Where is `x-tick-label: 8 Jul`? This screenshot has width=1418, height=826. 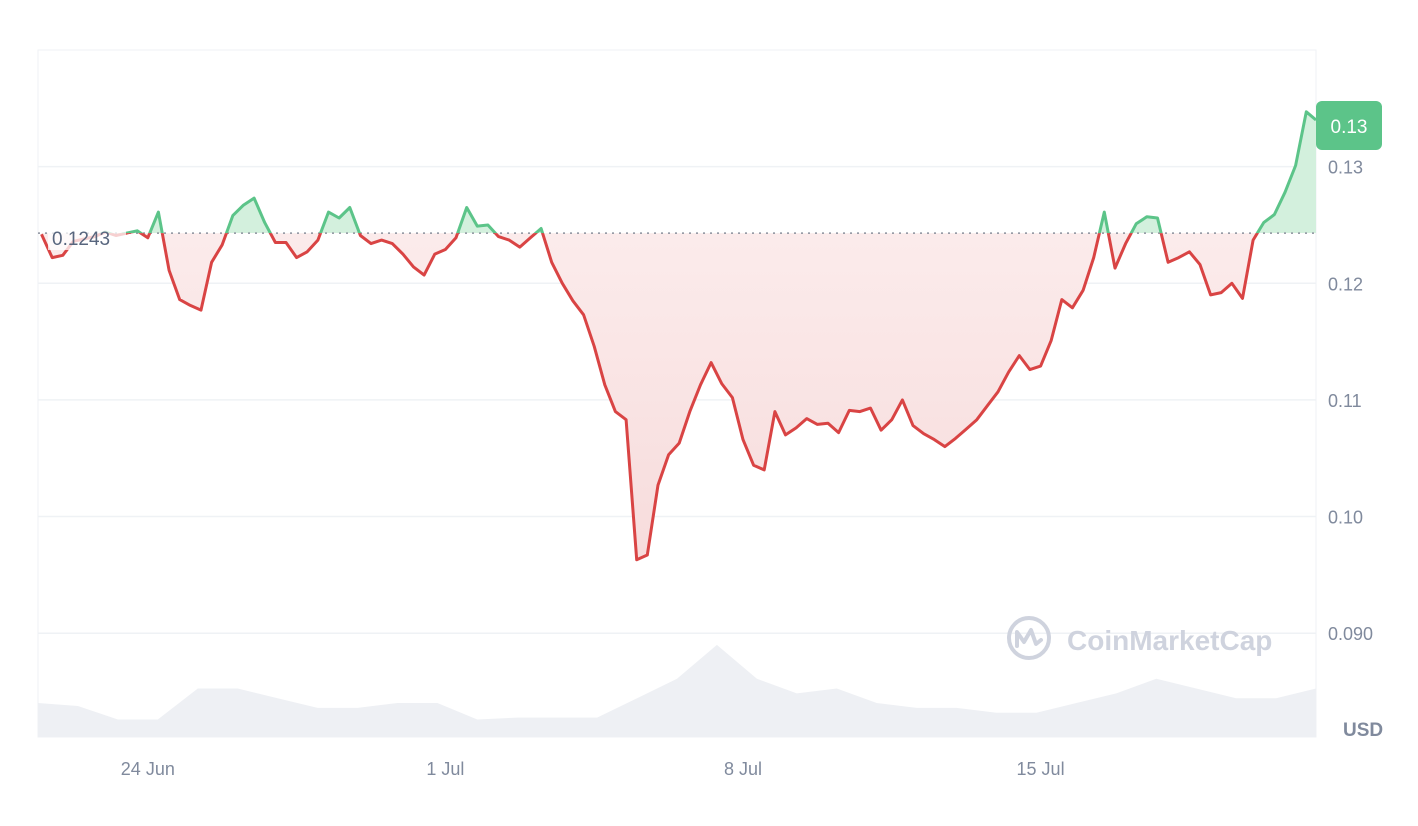
x-tick-label: 8 Jul is located at coordinates (743, 769).